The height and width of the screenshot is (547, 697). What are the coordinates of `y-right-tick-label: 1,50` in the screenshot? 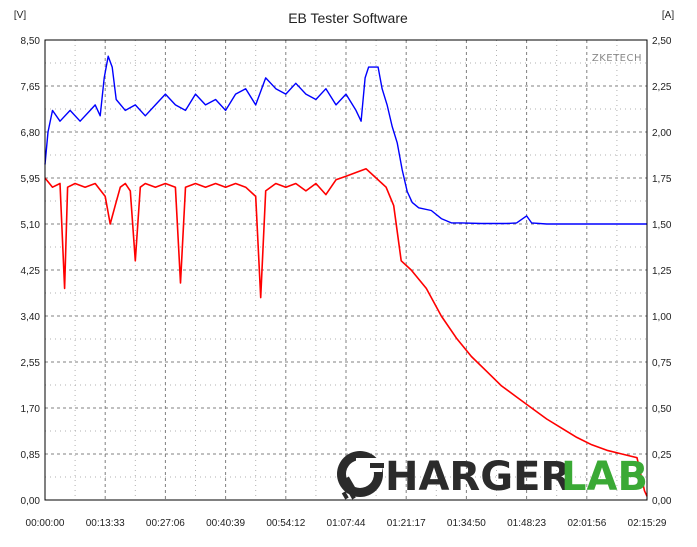 It's located at (662, 225).